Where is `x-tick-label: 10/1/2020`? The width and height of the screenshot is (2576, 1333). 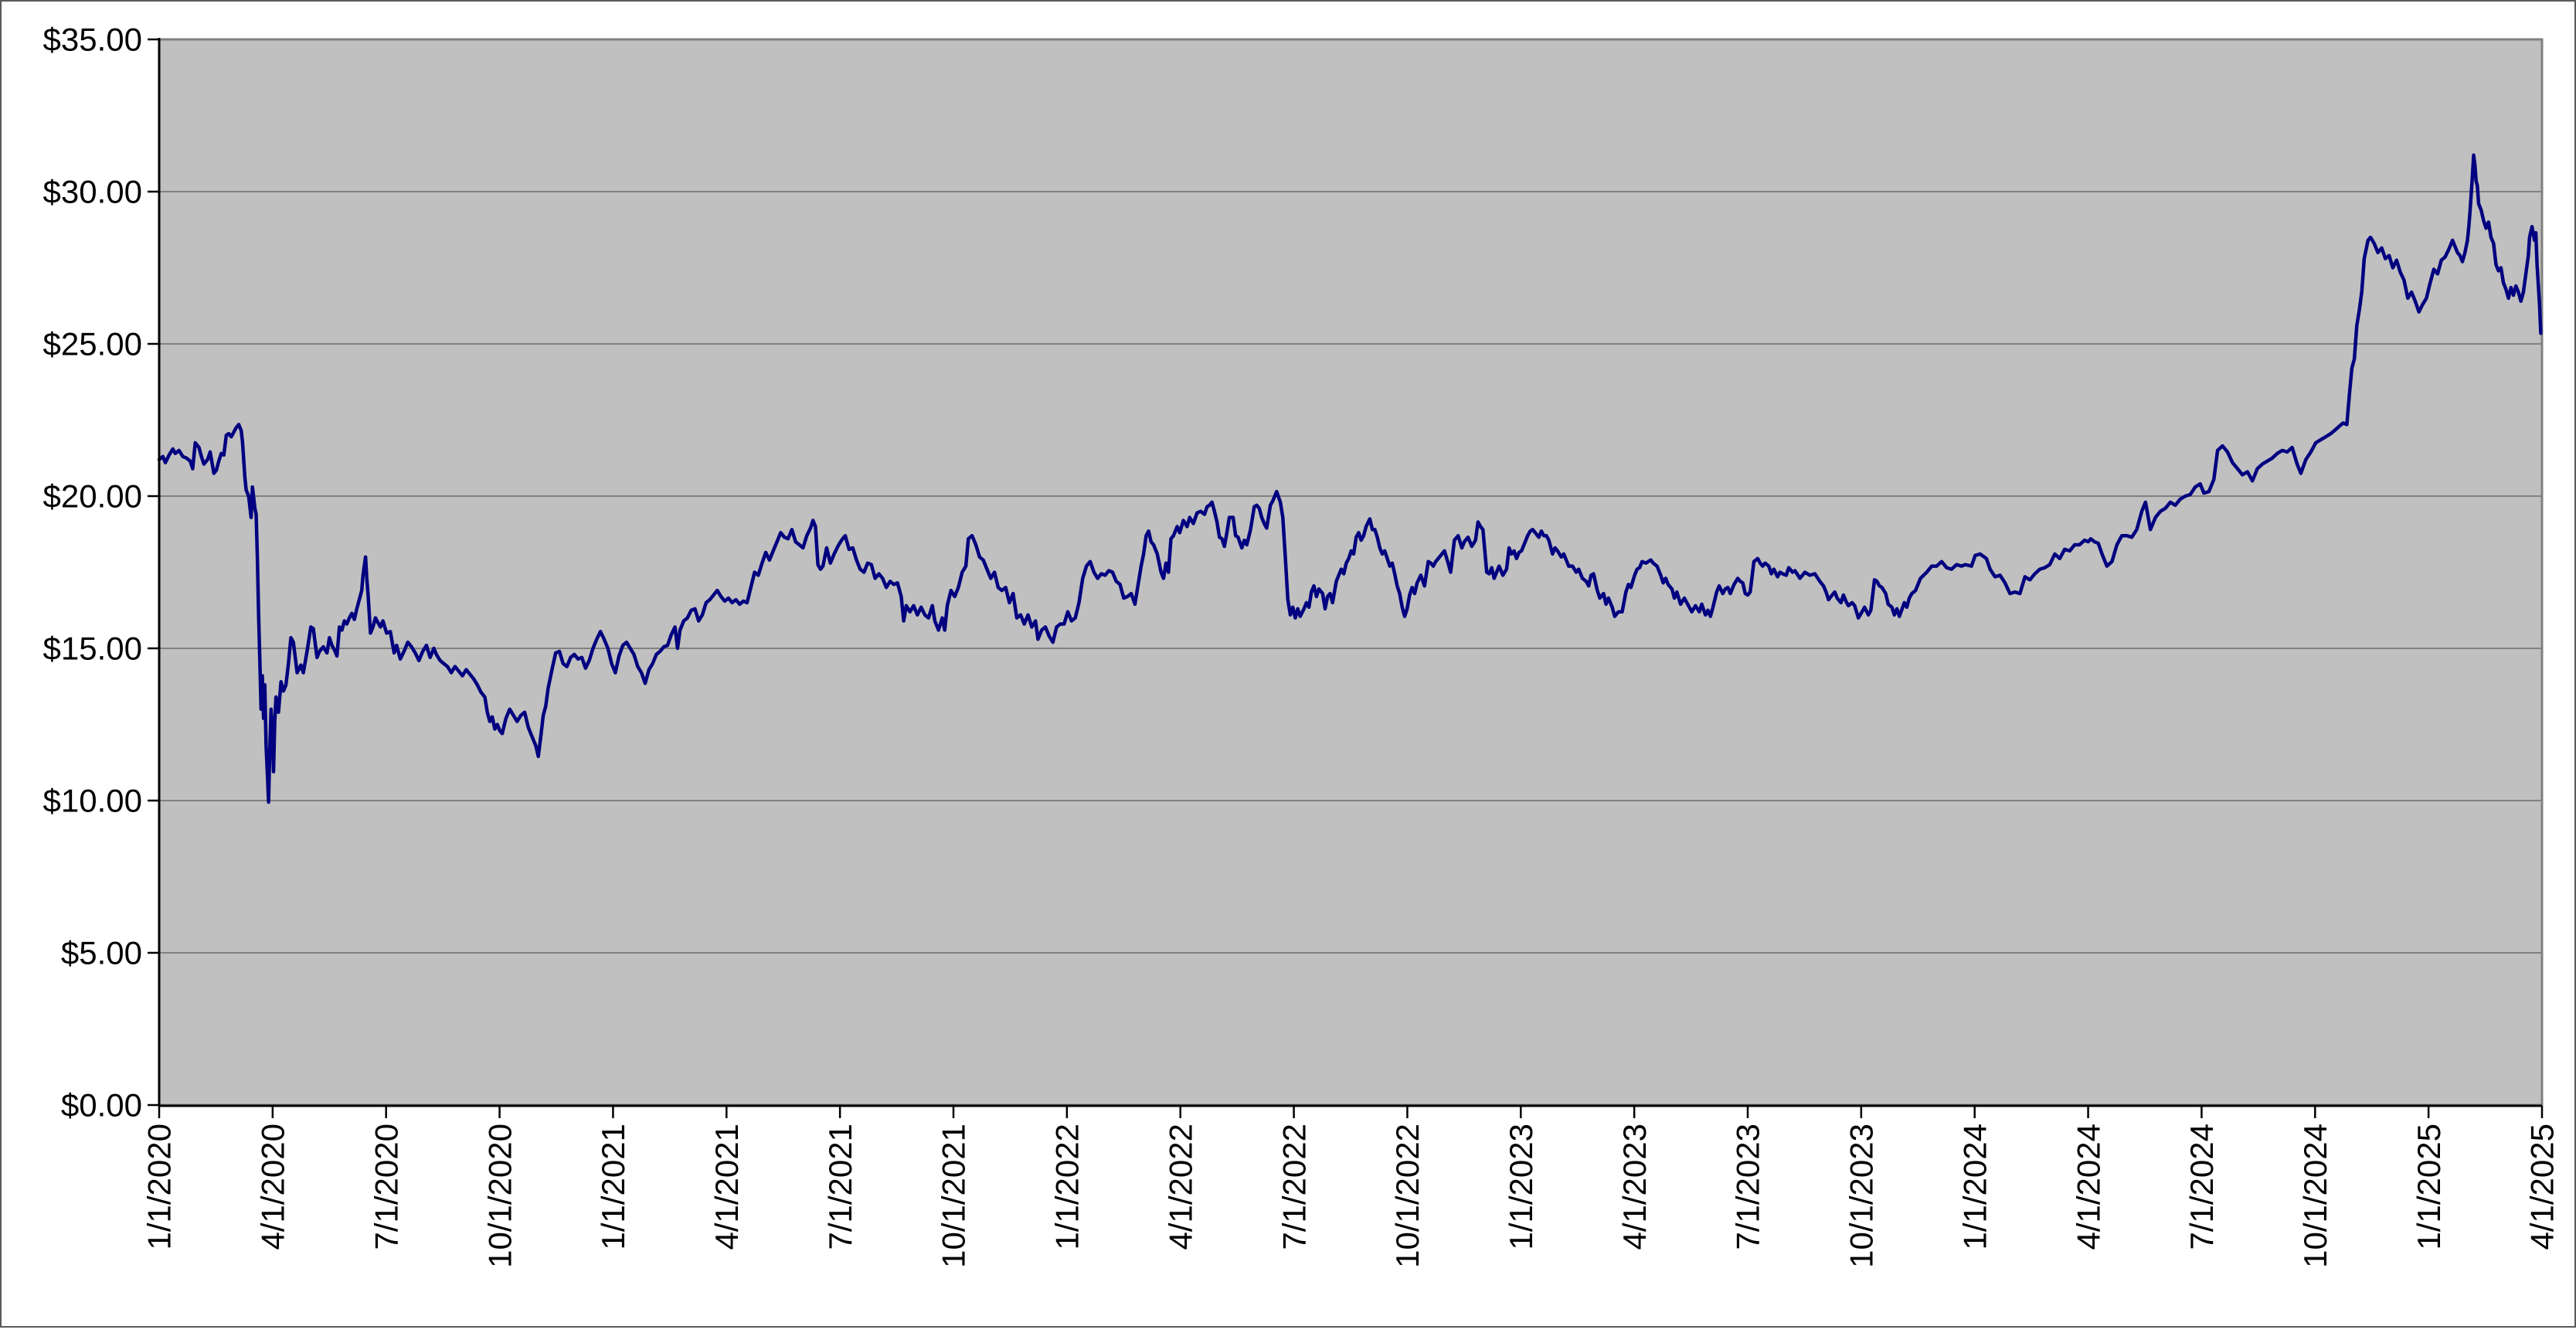
x-tick-label: 10/1/2020 is located at coordinates (499, 1196).